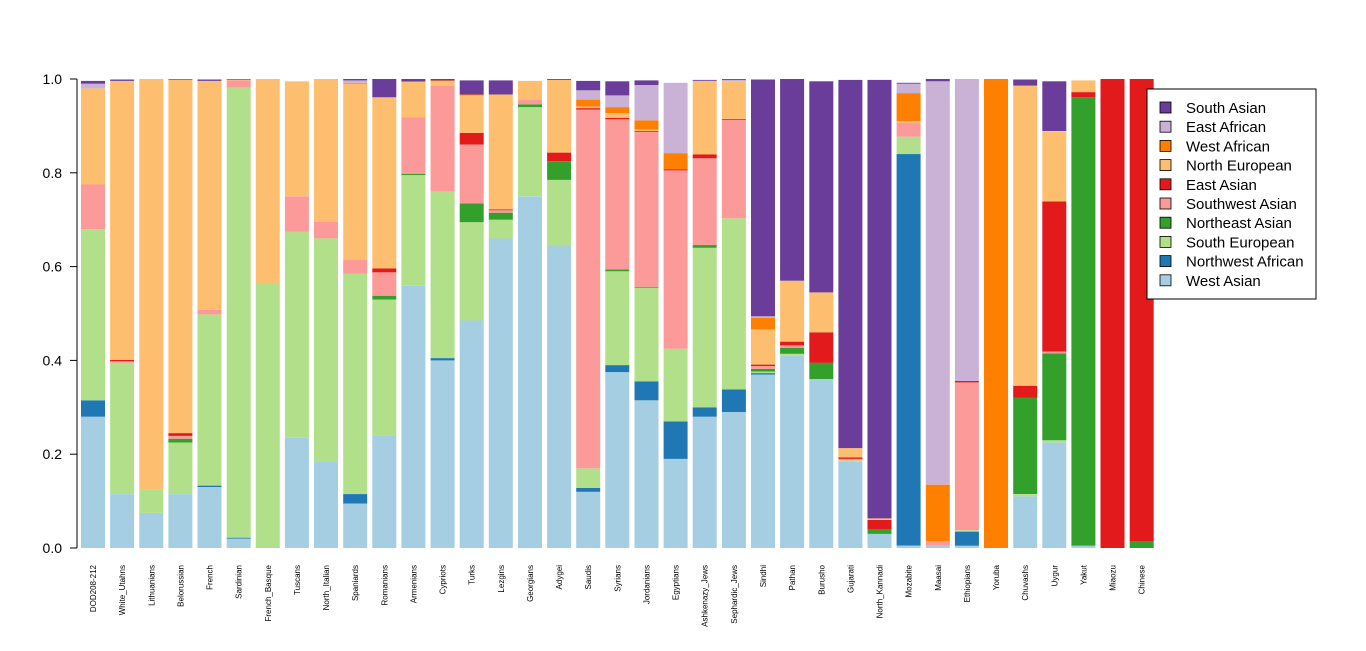  What do you see at coordinates (530, 583) in the screenshot?
I see `x-tick-label: Georgians` at bounding box center [530, 583].